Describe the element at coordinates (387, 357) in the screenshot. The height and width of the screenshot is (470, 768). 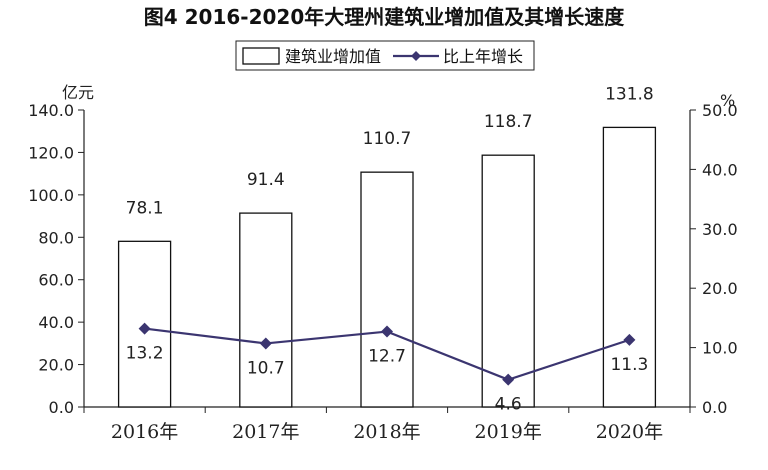
I see `growth-value-label: 12.7` at that location.